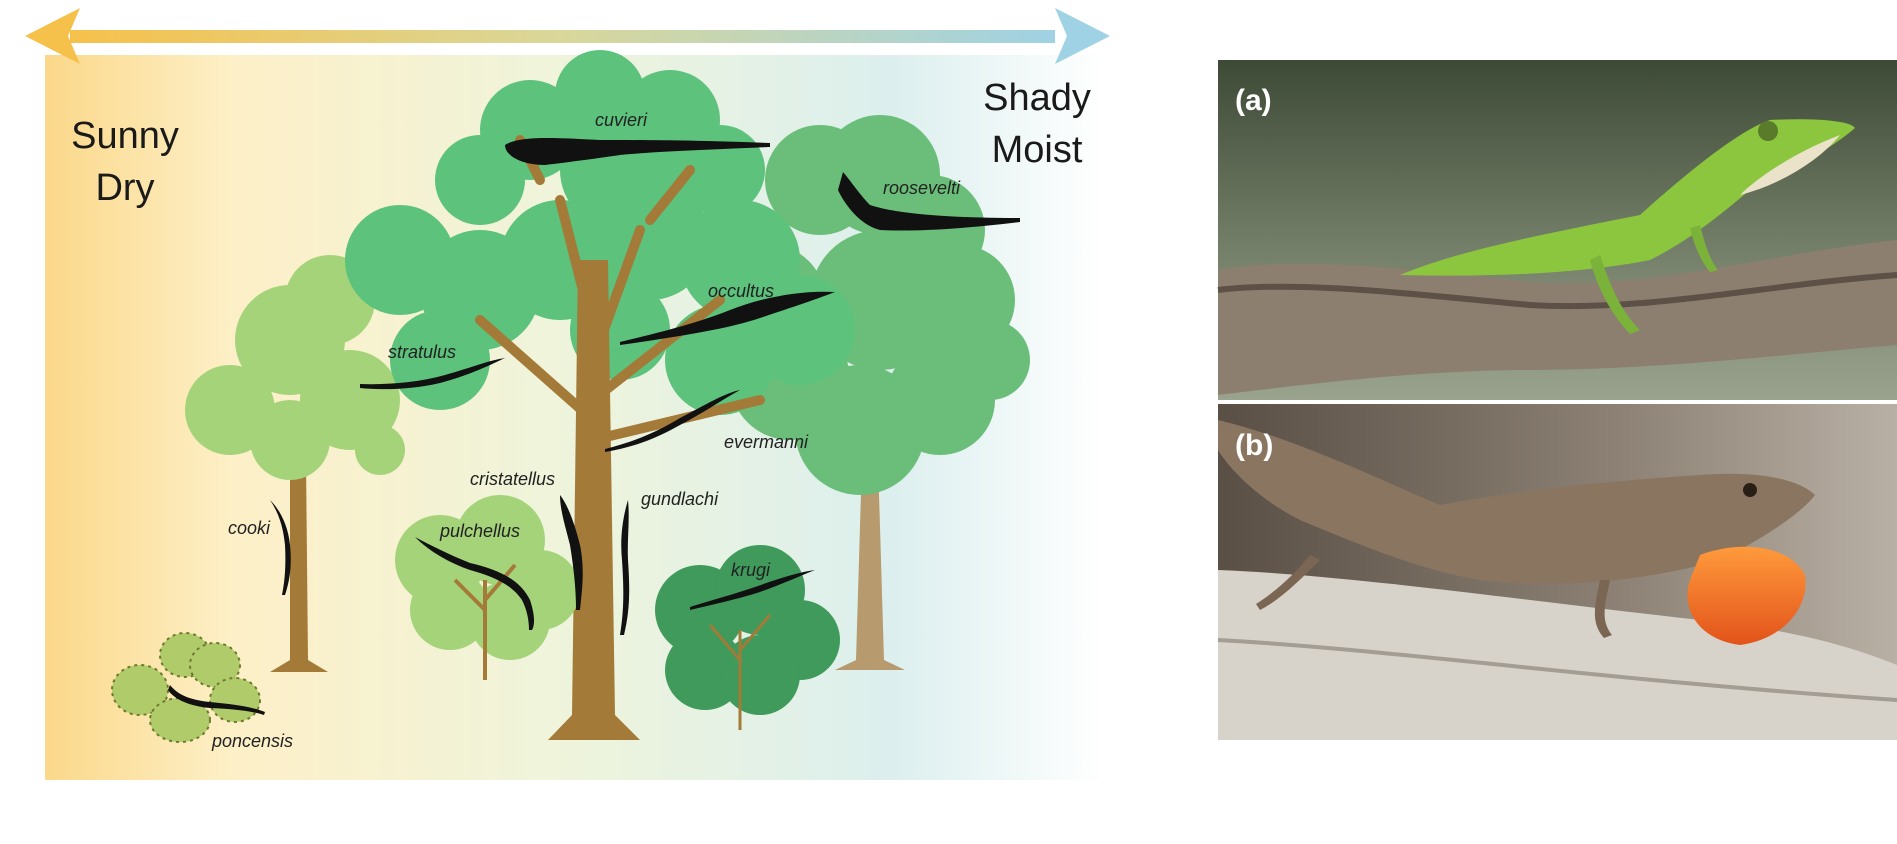 The width and height of the screenshot is (1897, 844). What do you see at coordinates (1557, 572) in the screenshot?
I see `photo-b-brown-anole` at bounding box center [1557, 572].